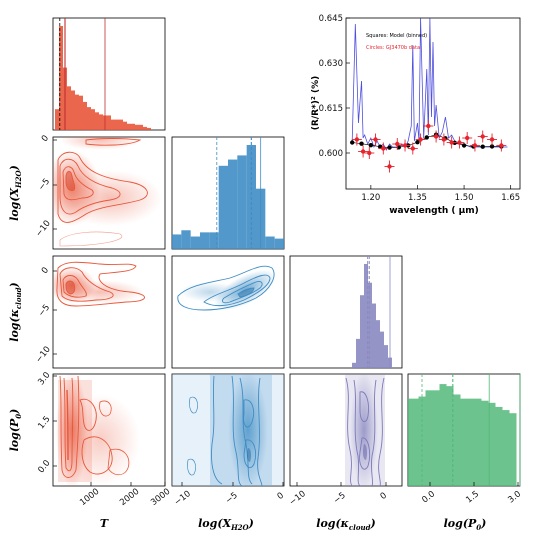  I want to click on legend-data: Circles: GJ3470b data, so click(393, 48).